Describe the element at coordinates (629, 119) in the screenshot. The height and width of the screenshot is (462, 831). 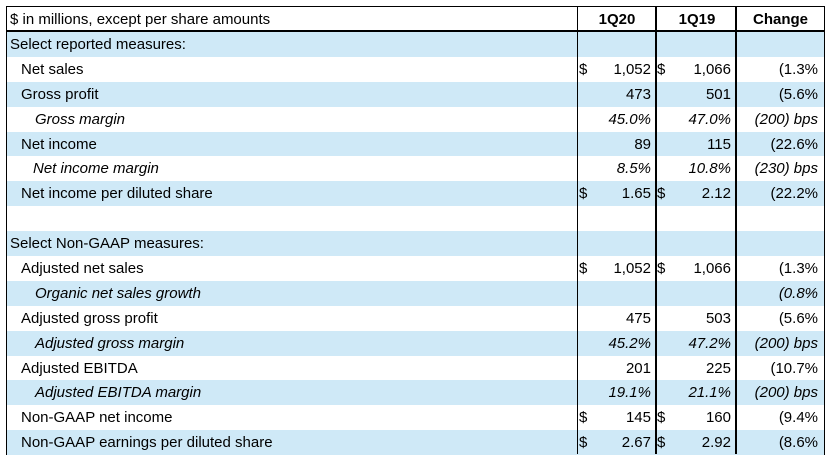
I see `value-1q20: 45.0%` at that location.